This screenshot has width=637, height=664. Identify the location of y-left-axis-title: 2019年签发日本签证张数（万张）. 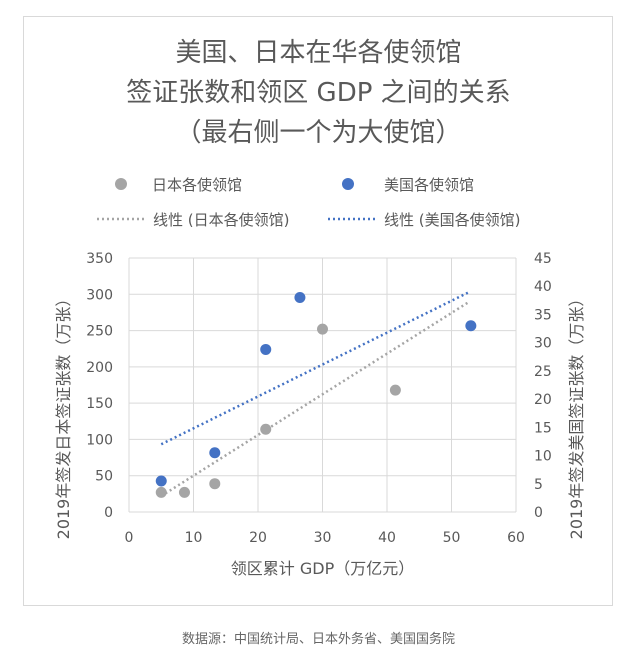
(63, 415).